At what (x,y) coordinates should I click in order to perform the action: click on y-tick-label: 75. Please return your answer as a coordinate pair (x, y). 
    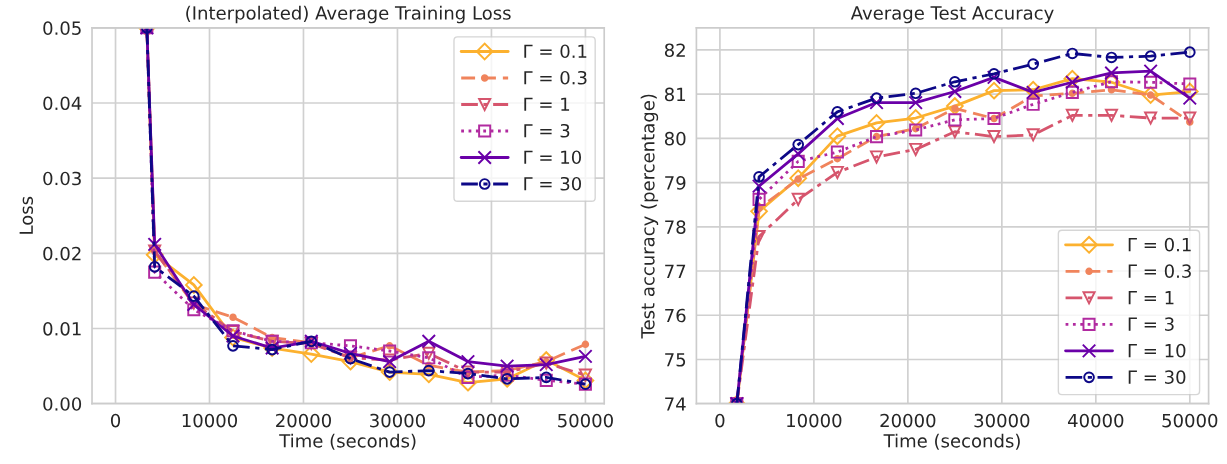
    Looking at the image, I should click on (675, 360).